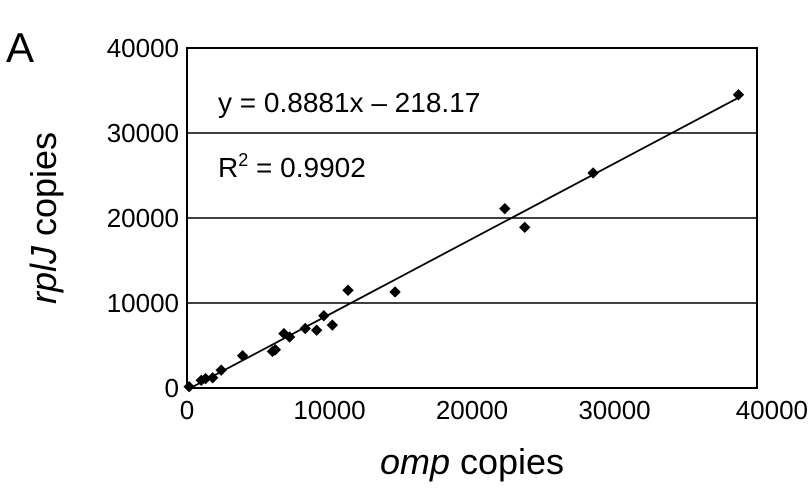 The image size is (811, 490). Describe the element at coordinates (614, 410) in the screenshot. I see `x-tick-label: 30000` at that location.